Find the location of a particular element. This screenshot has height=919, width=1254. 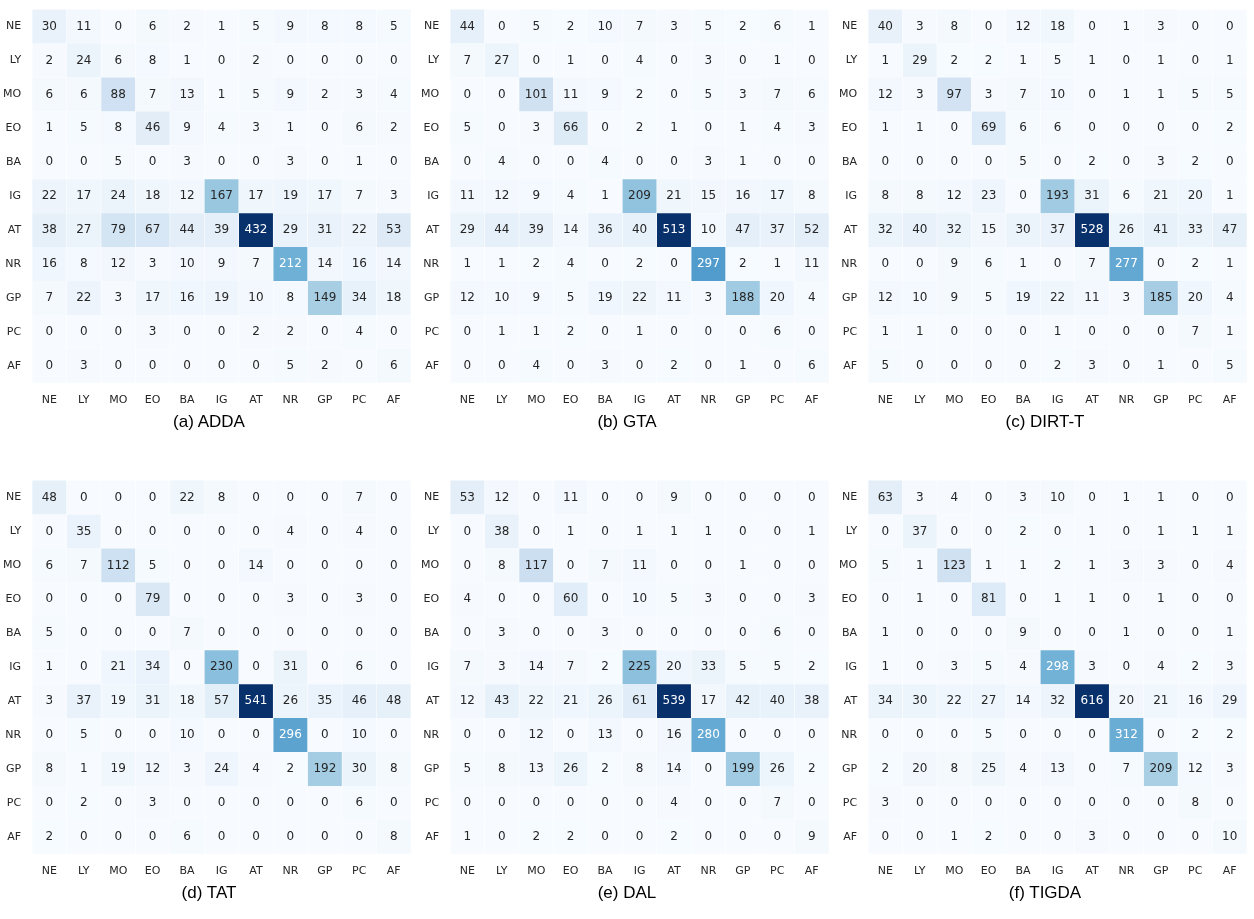

data-label: 36 is located at coordinates (605, 229).